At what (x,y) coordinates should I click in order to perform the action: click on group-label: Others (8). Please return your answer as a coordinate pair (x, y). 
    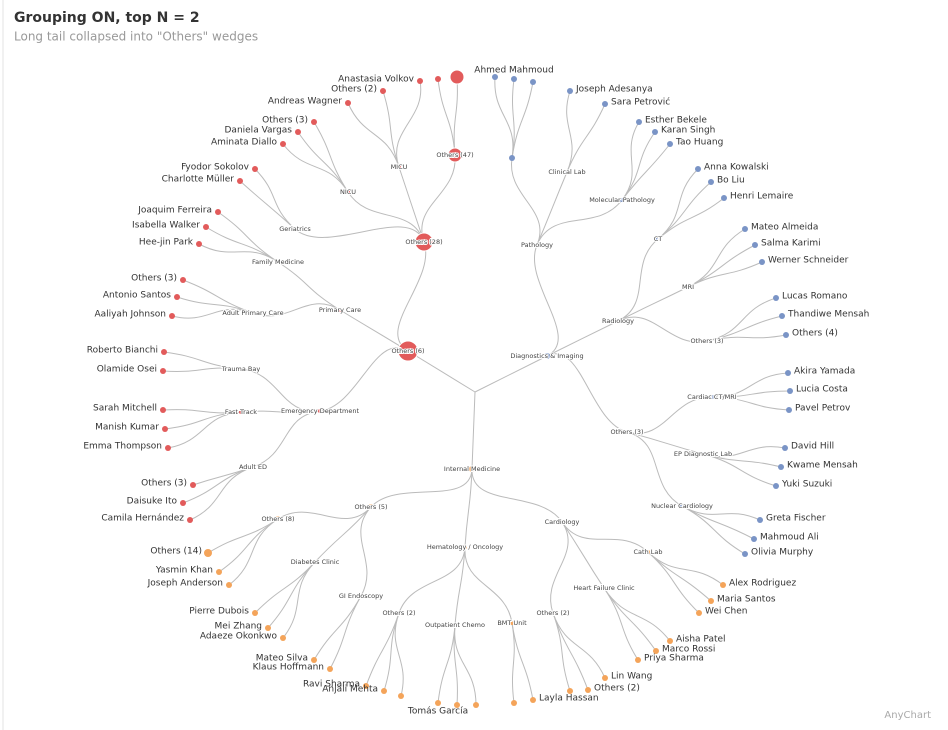
    Looking at the image, I should click on (277, 519).